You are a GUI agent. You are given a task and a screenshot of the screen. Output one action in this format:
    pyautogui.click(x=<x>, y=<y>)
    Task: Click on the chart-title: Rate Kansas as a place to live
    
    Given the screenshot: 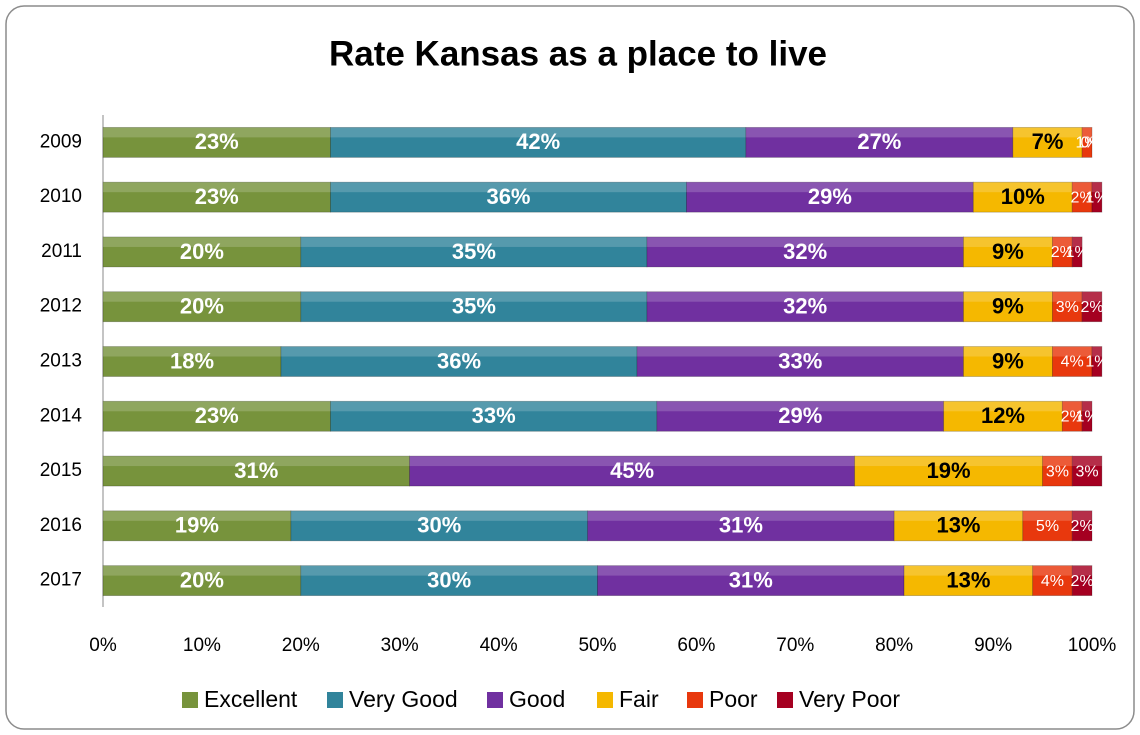 What is the action you would take?
    pyautogui.click(x=578, y=53)
    